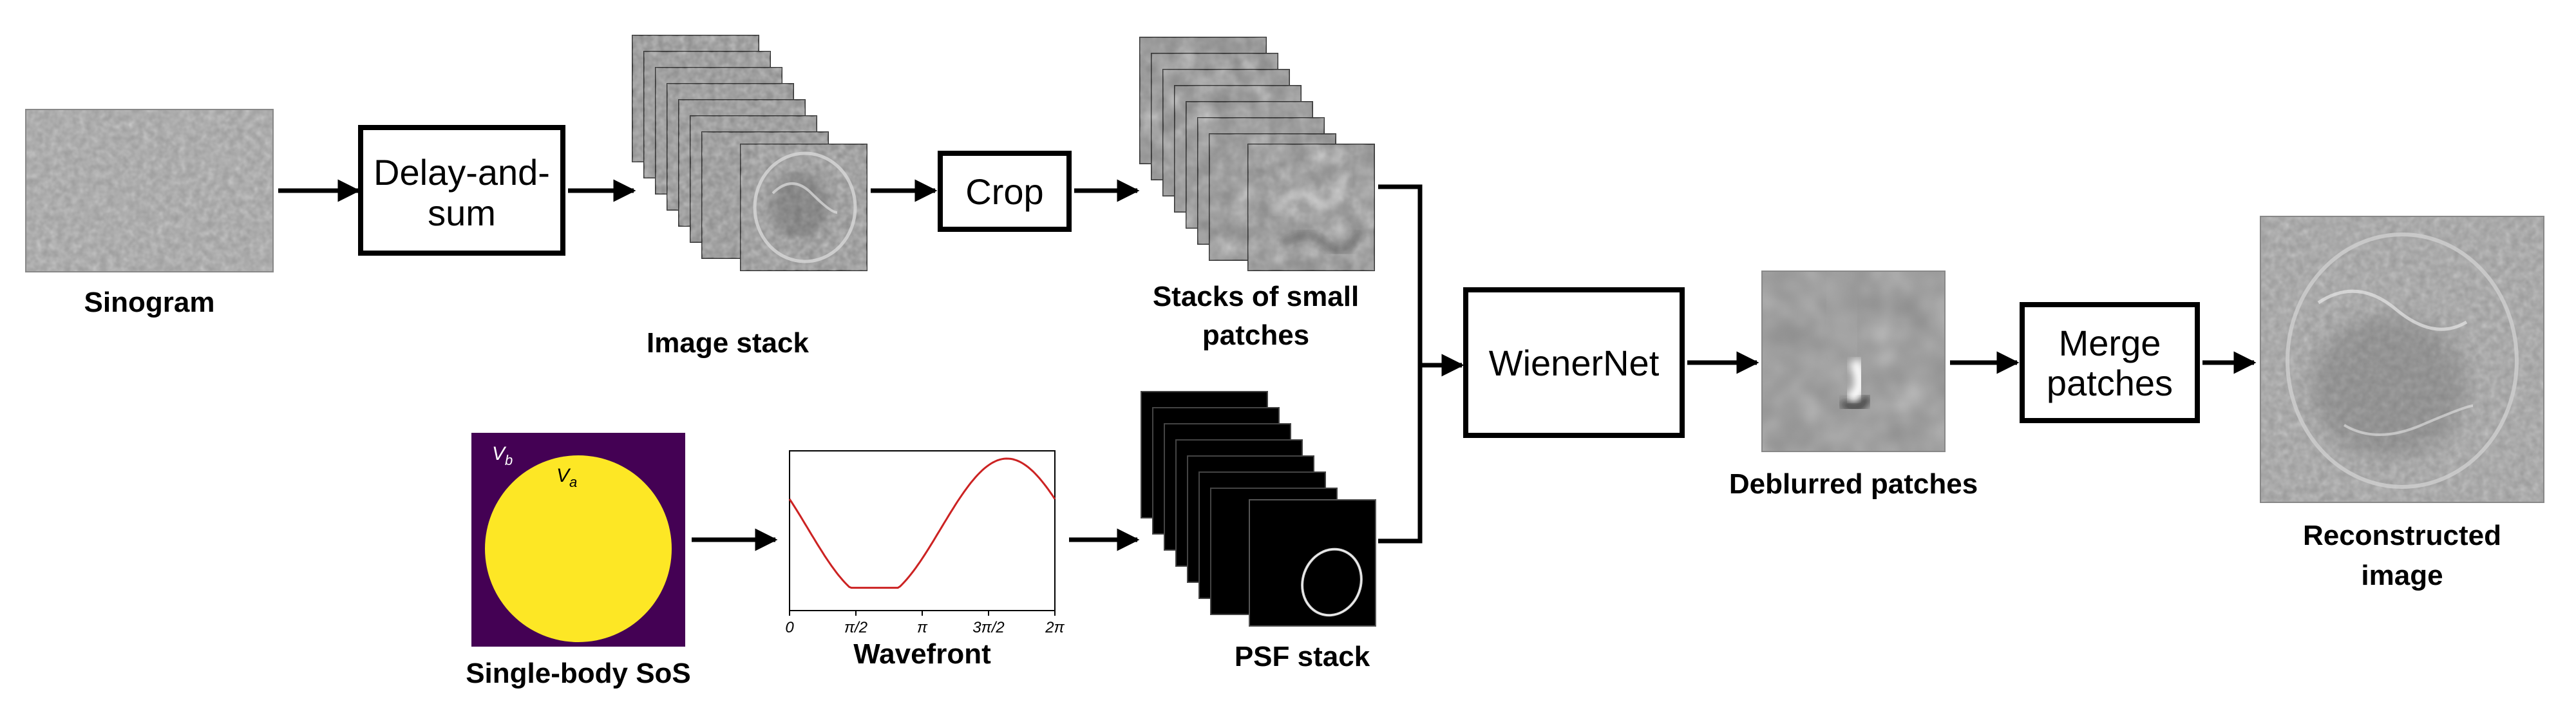 This screenshot has width=2576, height=722. What do you see at coordinates (922, 654) in the screenshot?
I see `wavefront-label: Wavefront` at bounding box center [922, 654].